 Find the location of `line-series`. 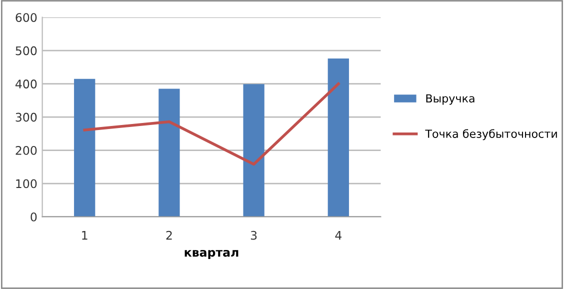

line-series is located at coordinates (211, 124).